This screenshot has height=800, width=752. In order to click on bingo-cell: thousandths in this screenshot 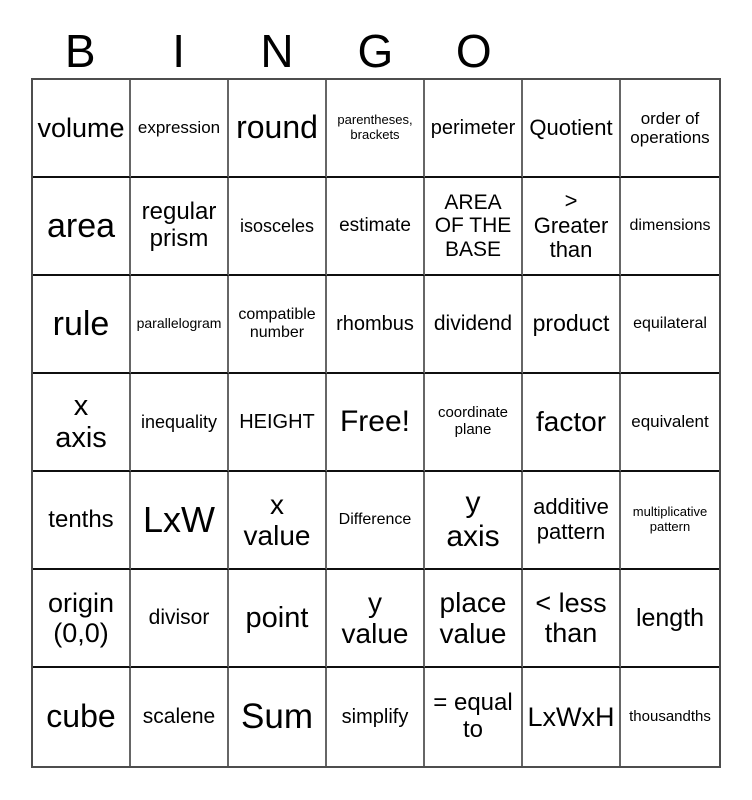, I will do `click(670, 717)`.